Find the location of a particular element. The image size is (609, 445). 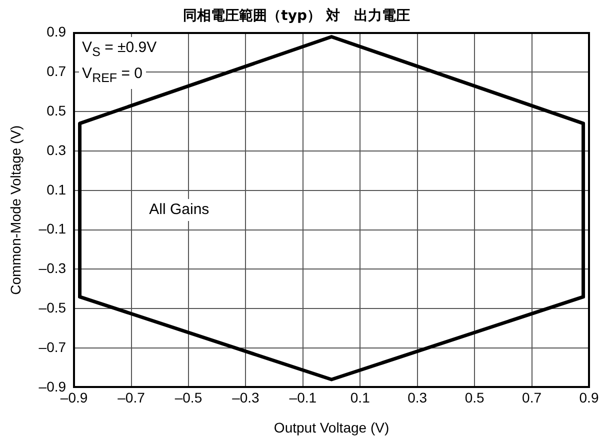

y-tick-label: –0.9 is located at coordinates (52, 386).